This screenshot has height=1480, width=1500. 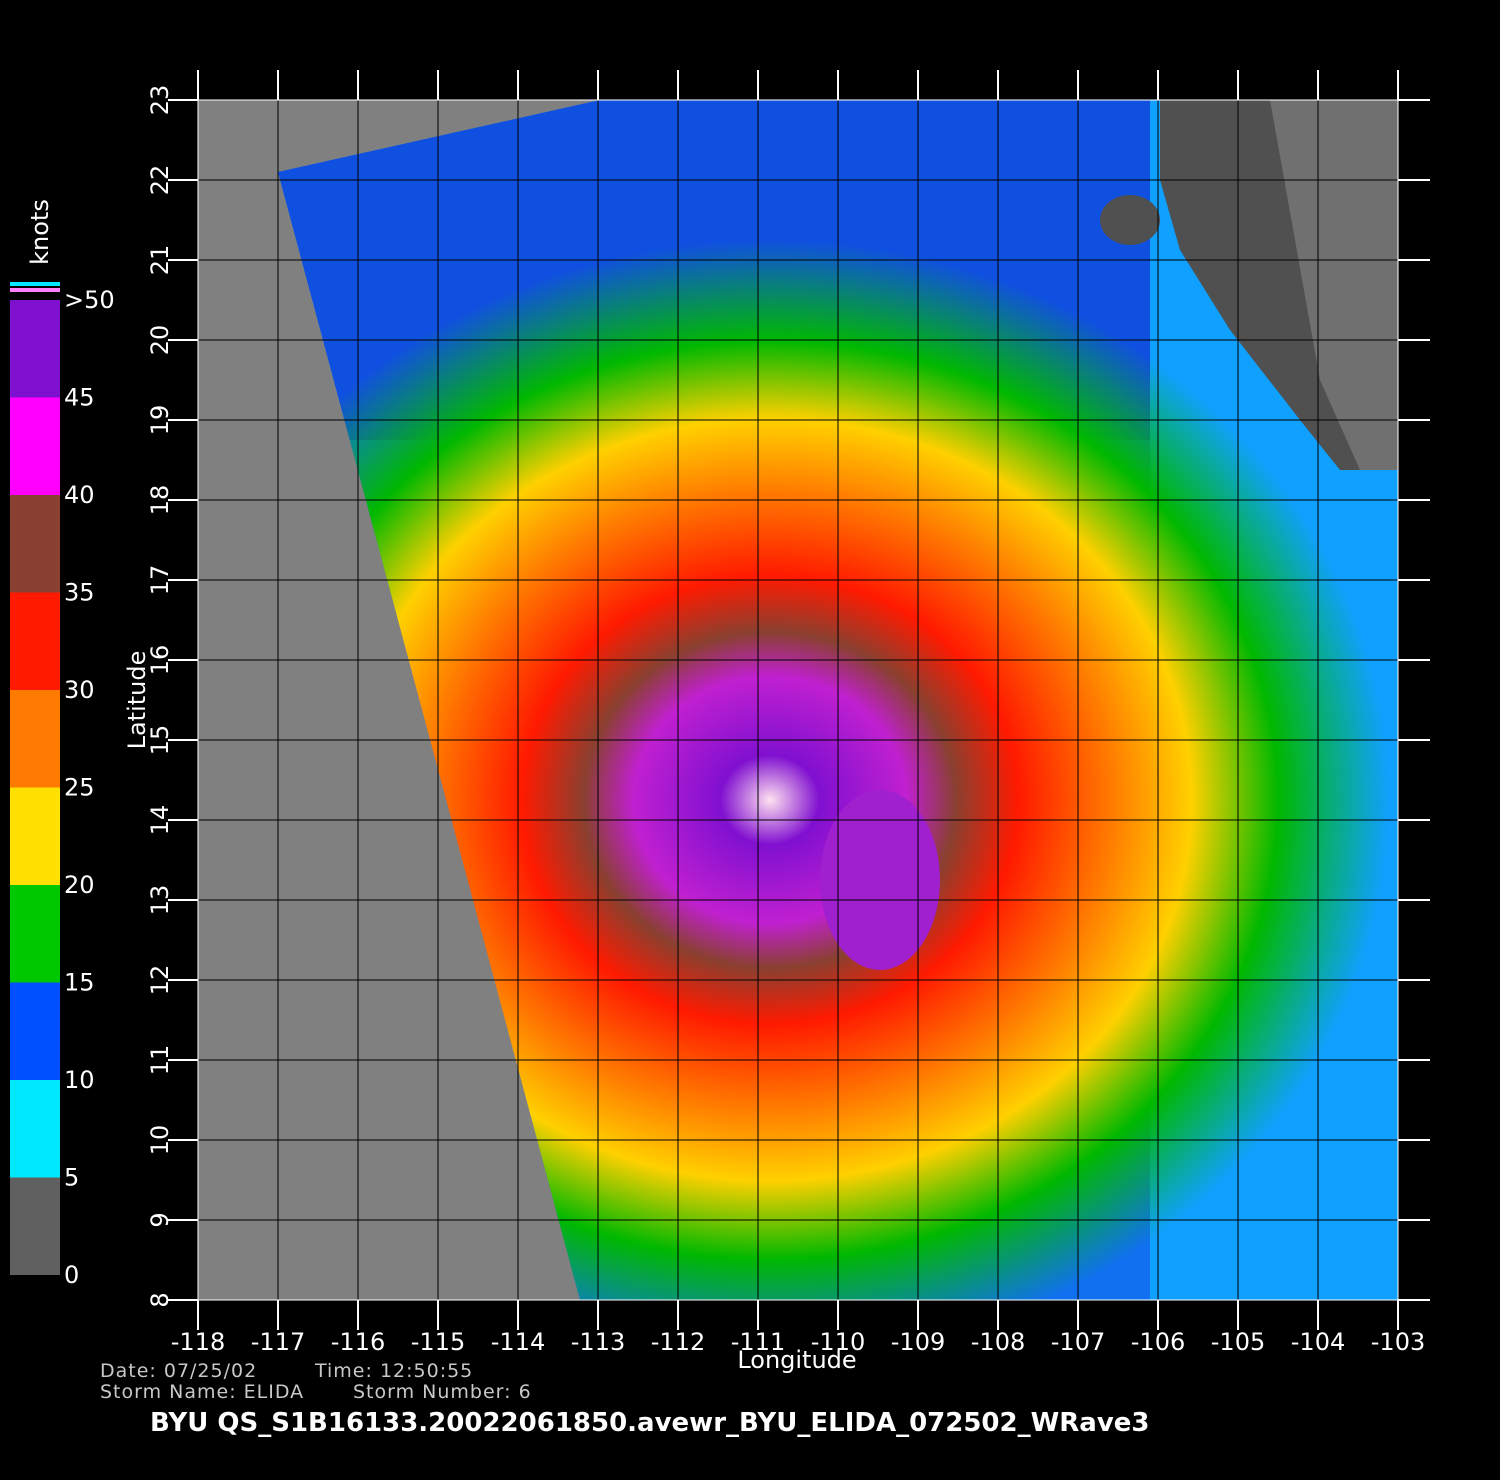 I want to click on colorbar-label: 10, so click(x=79, y=1080).